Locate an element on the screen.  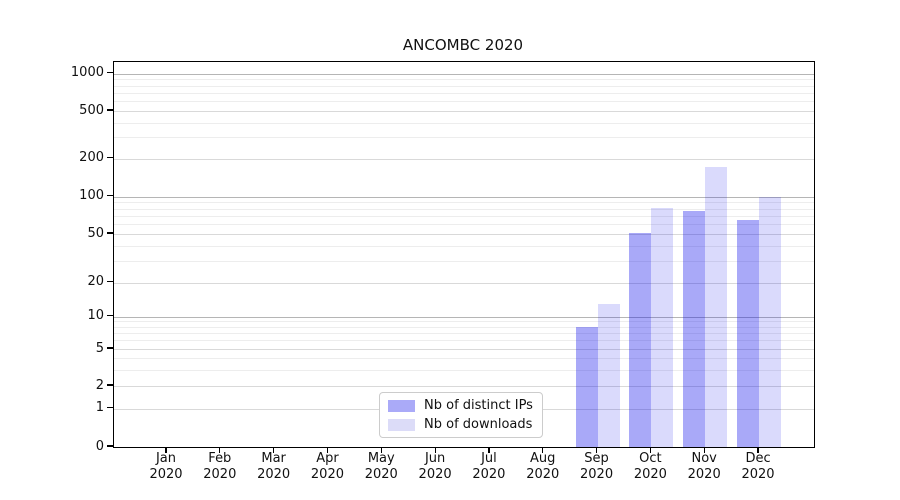
x-tick-month: Jul is located at coordinates (489, 458).